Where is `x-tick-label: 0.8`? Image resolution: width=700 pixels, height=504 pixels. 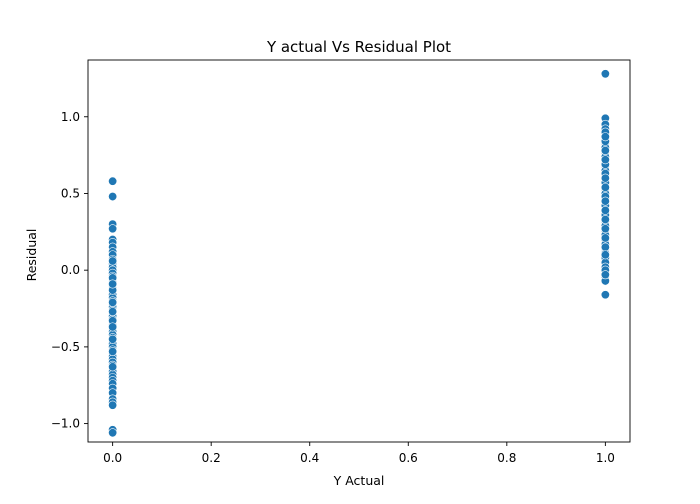 x-tick-label: 0.8 is located at coordinates (506, 458).